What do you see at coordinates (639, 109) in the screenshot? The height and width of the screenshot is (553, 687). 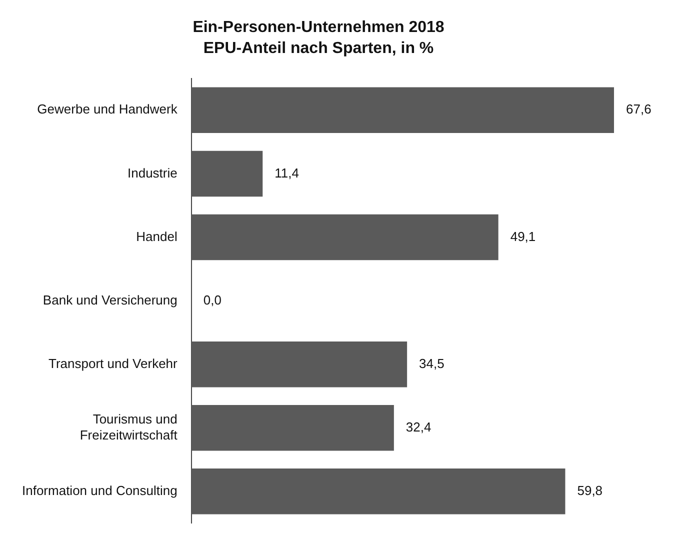 I see `data-label: 67,6` at bounding box center [639, 109].